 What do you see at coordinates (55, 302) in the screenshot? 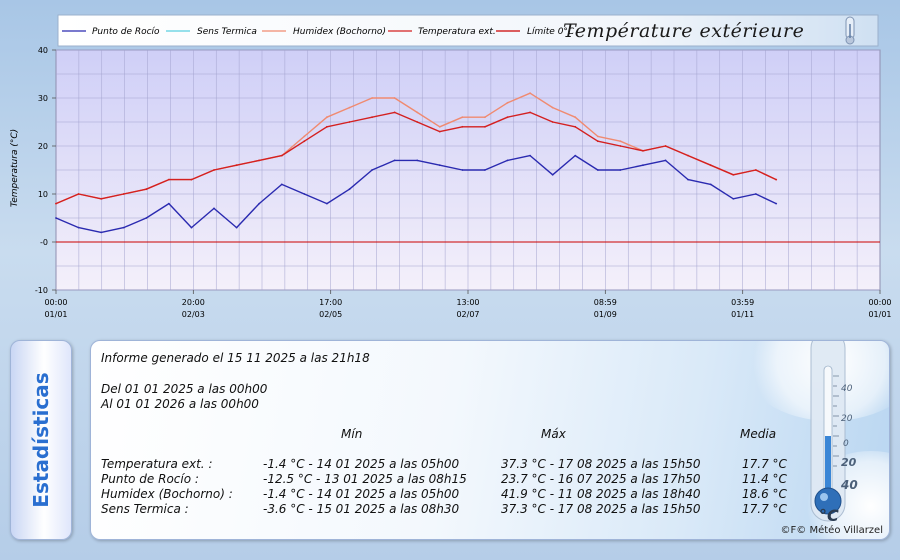
I see `x-tick-time: 00:00` at bounding box center [55, 302].